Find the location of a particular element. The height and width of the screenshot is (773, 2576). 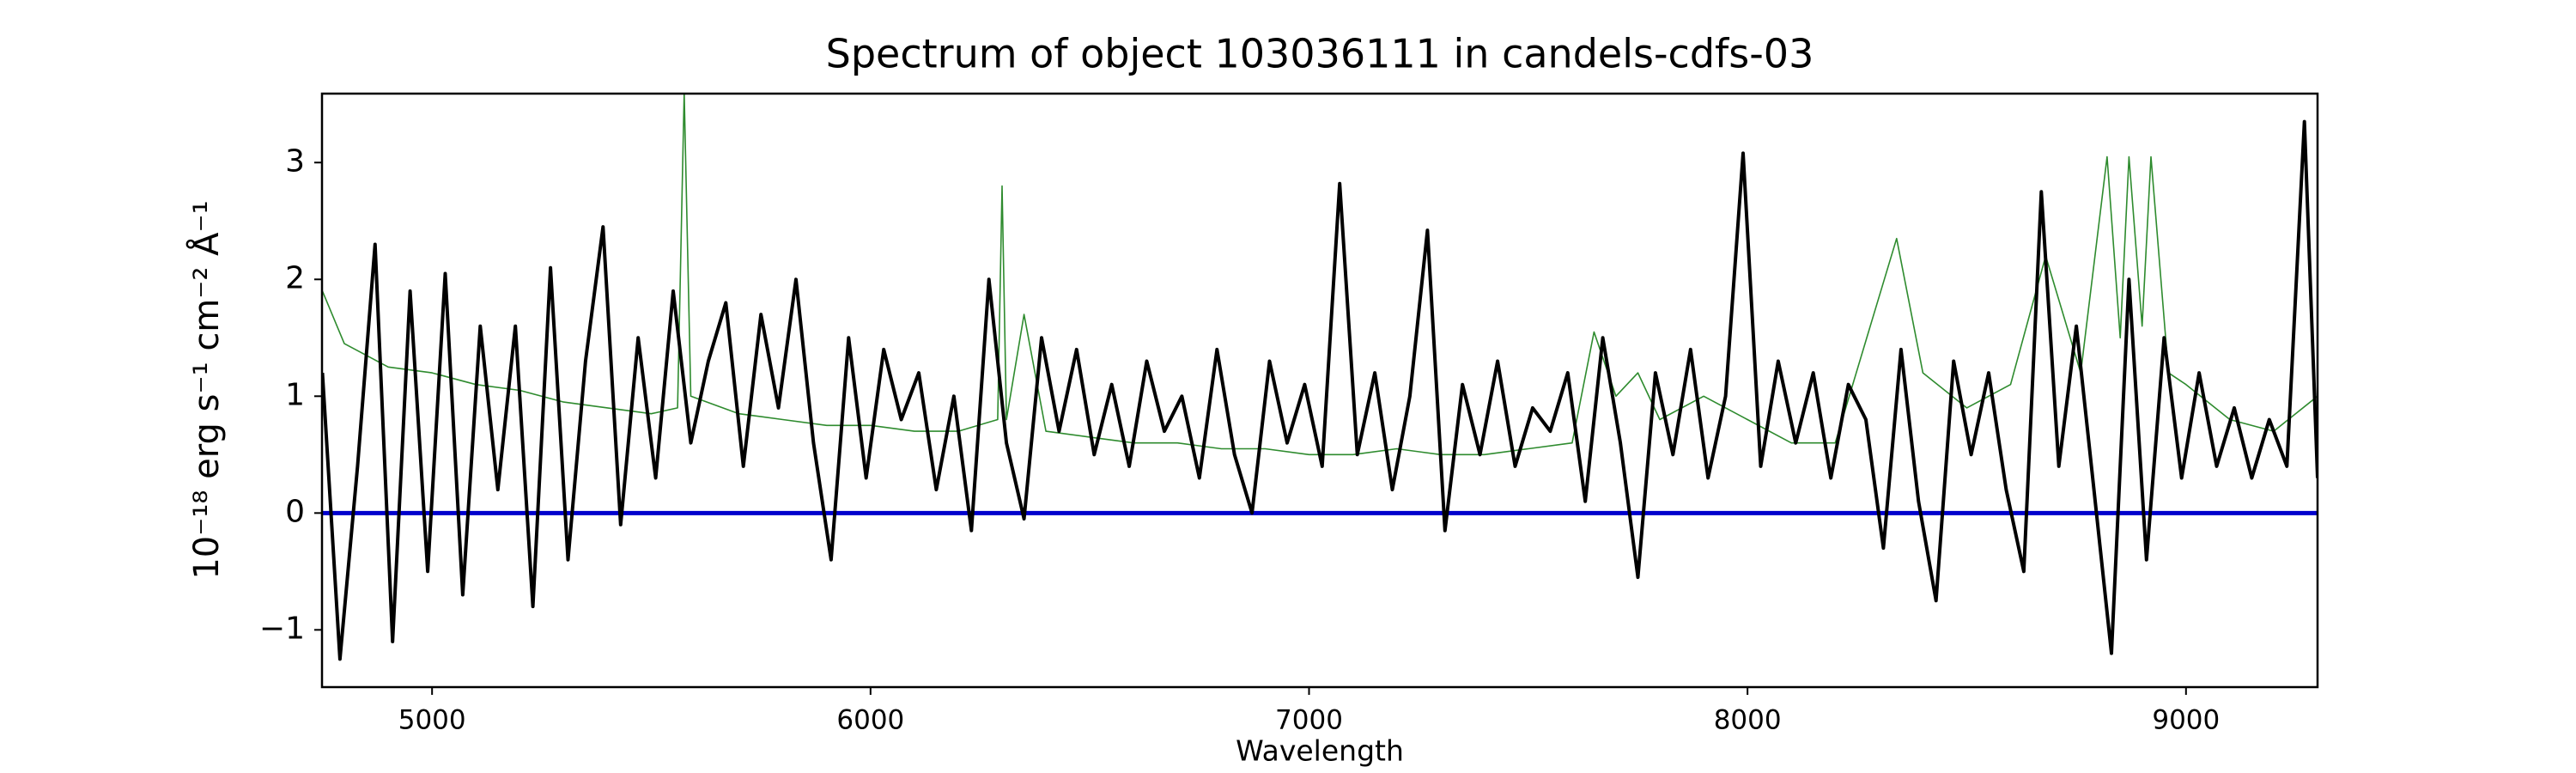

x-tick-label: 8000 is located at coordinates (1748, 720).